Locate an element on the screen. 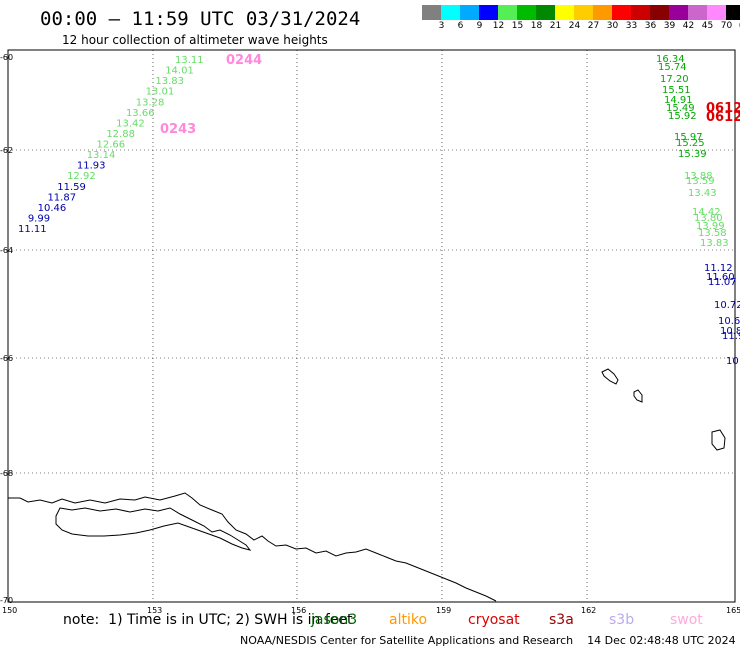  lon-tick-label: 165 is located at coordinates (733, 610).